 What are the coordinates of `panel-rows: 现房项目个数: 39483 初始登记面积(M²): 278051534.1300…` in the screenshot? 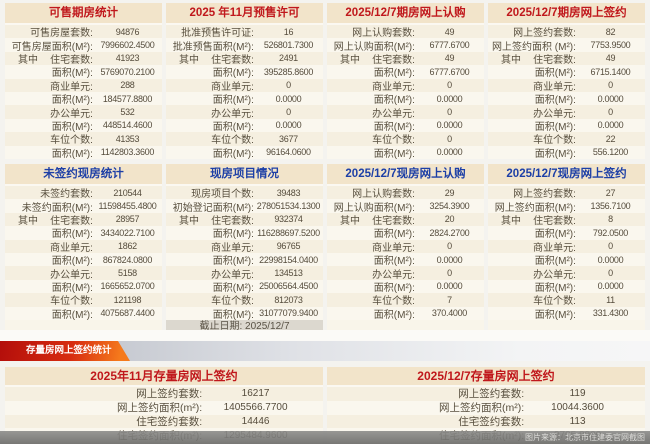 It's located at (244, 253).